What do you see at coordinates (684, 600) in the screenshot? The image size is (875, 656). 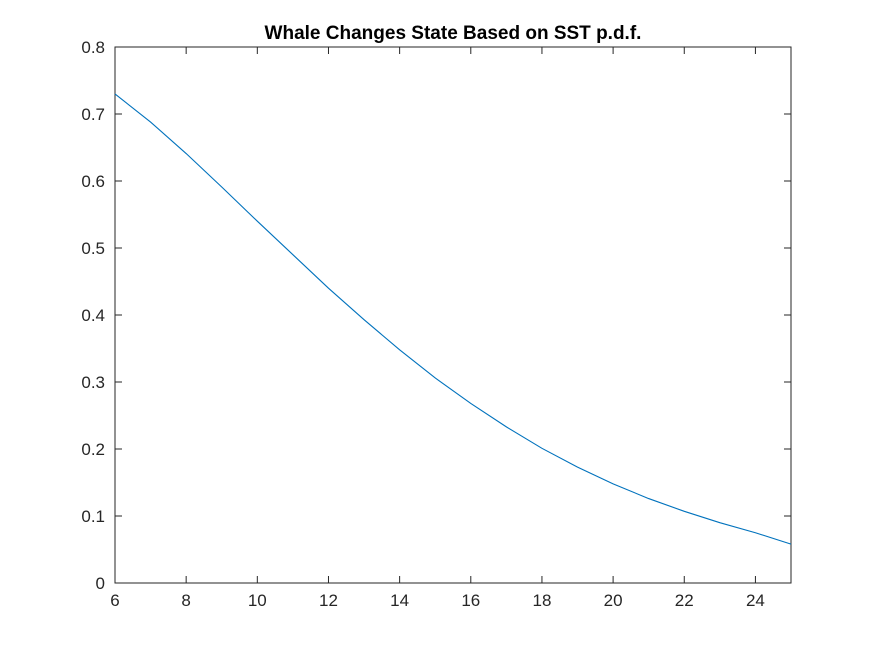 I see `x-tick-label: 22` at bounding box center [684, 600].